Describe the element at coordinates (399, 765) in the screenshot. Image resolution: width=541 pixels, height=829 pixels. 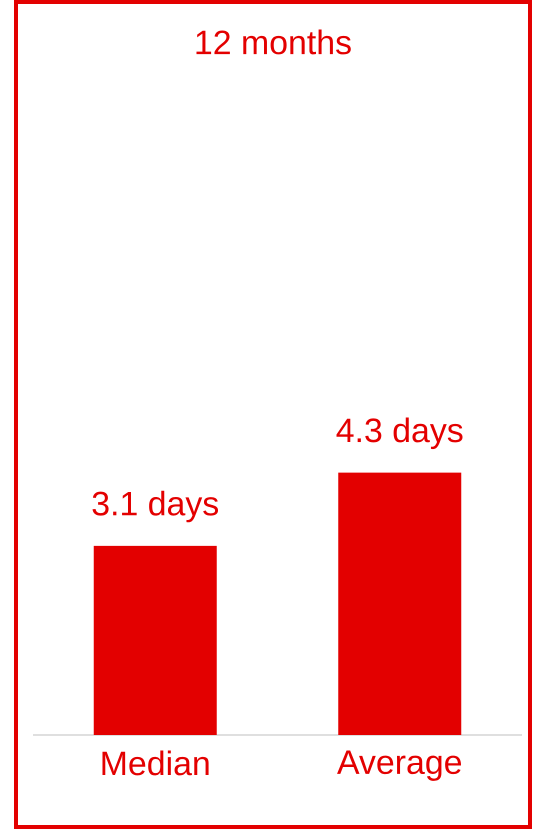
I see `x-tick-label: Average` at that location.